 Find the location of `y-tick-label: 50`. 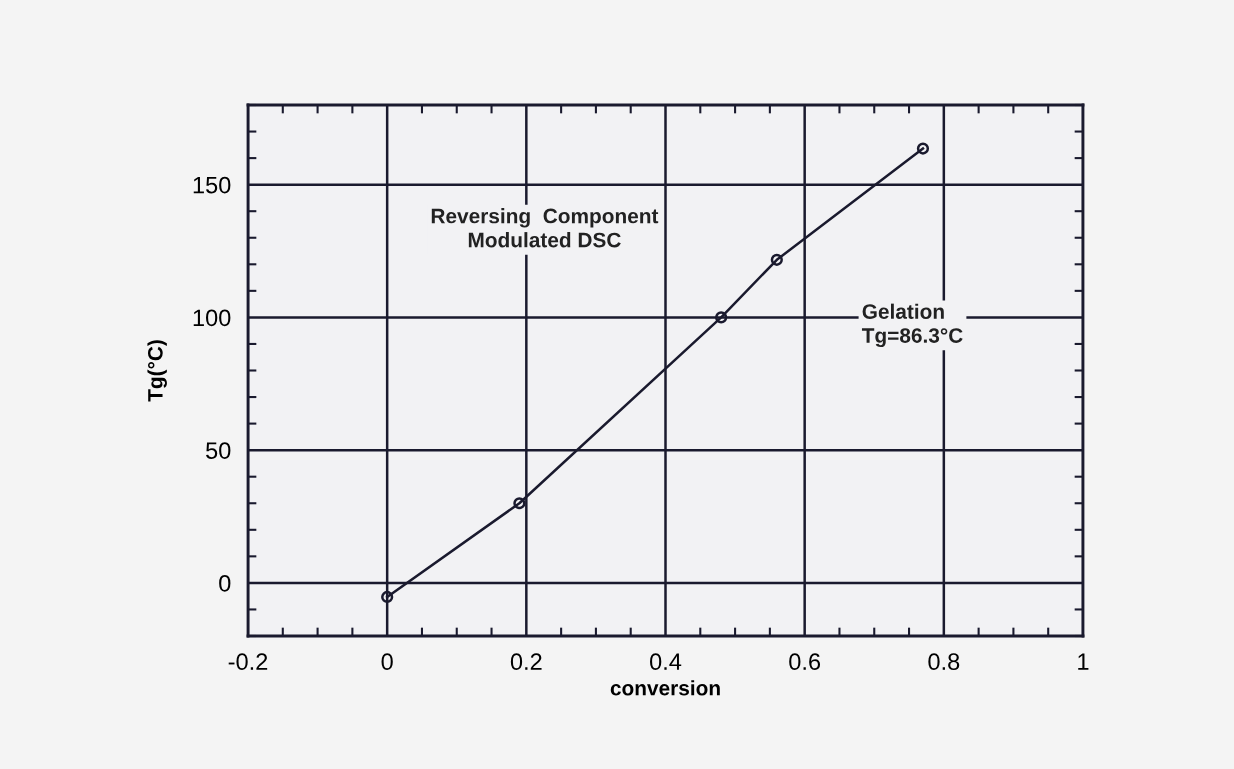

y-tick-label: 50 is located at coordinates (218, 450).